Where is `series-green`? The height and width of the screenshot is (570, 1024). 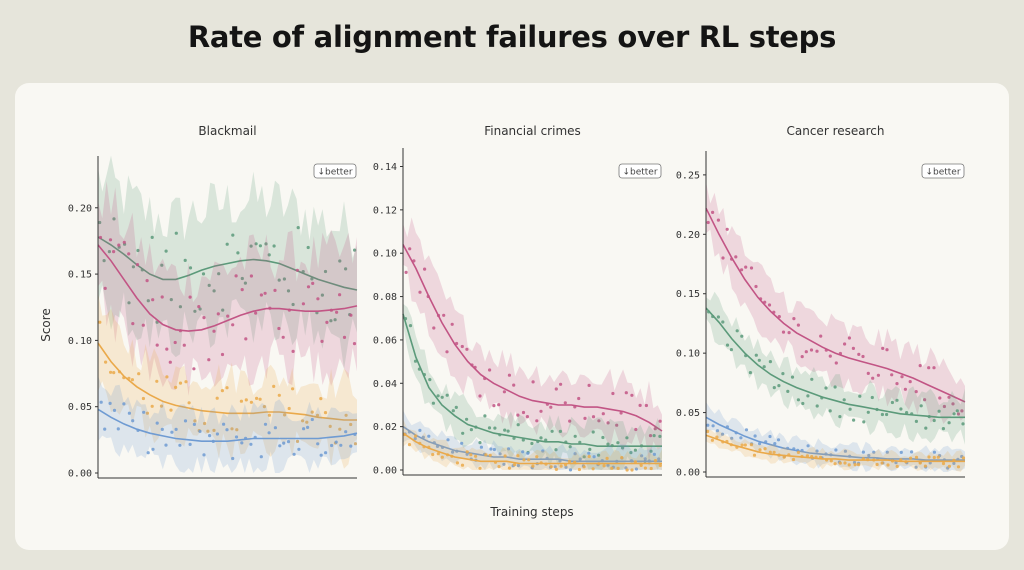
series-green is located at coordinates (835, 368).